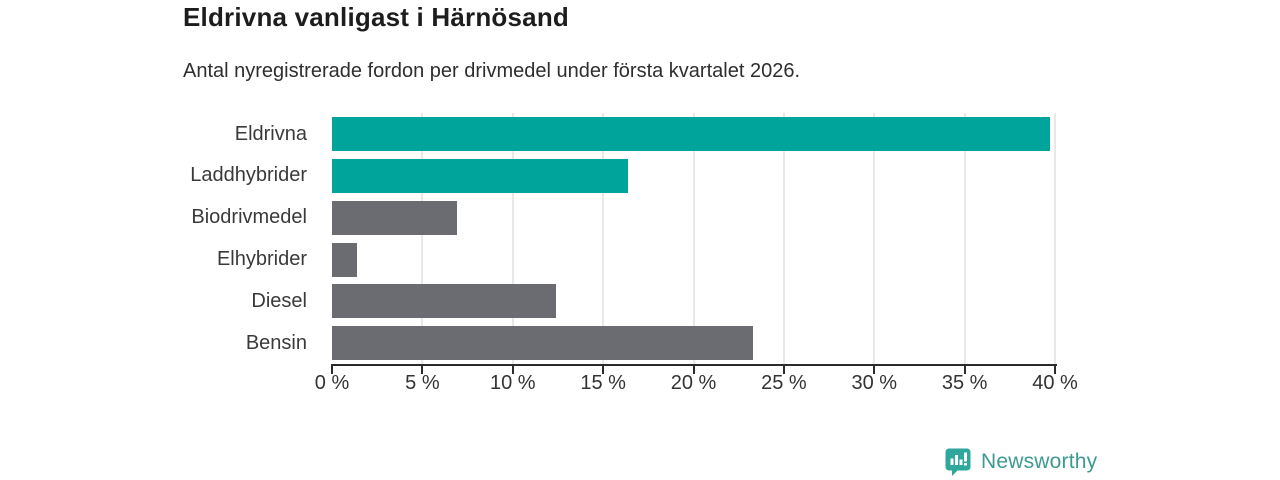 This screenshot has height=480, width=1280. I want to click on category-label-text: Eldrivna, so click(270, 133).